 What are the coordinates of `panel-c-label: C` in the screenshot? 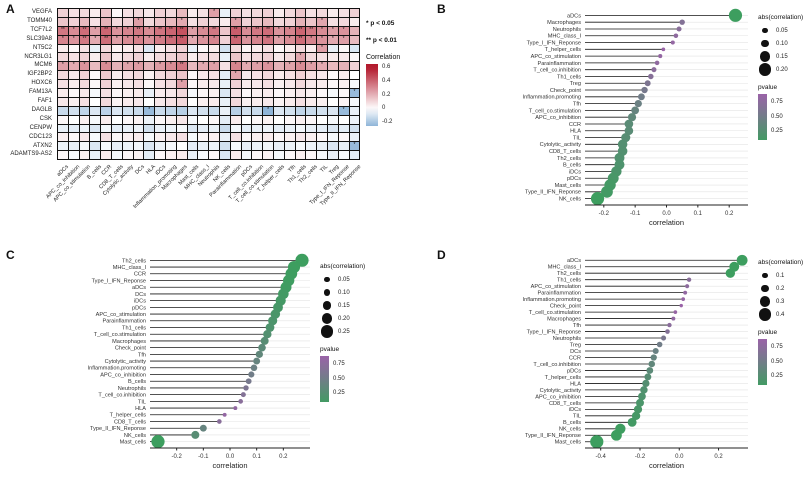 It's located at (10, 255).